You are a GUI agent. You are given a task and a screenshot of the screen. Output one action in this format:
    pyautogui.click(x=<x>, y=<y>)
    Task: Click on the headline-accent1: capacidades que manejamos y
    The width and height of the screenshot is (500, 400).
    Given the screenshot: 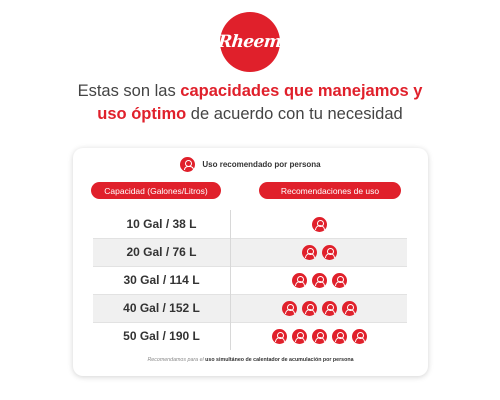 What is the action you would take?
    pyautogui.click(x=301, y=91)
    